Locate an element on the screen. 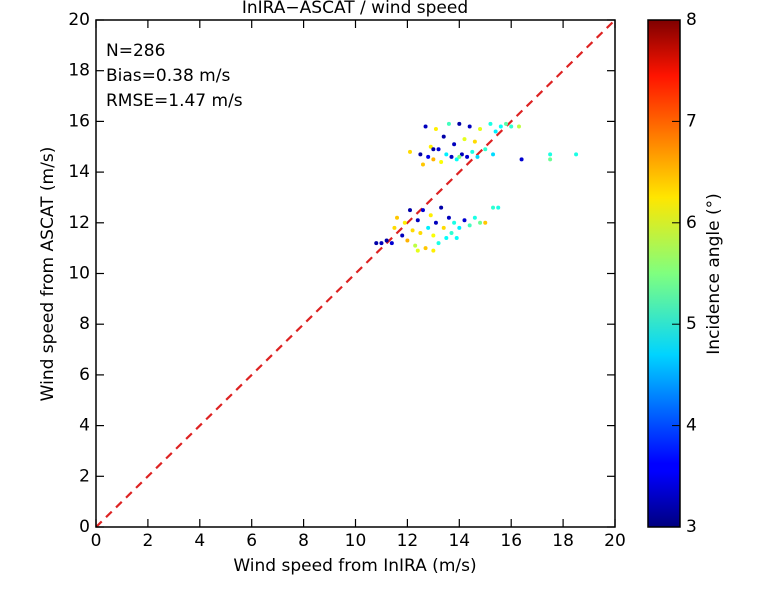  y-tick-label: 4 is located at coordinates (84, 426).